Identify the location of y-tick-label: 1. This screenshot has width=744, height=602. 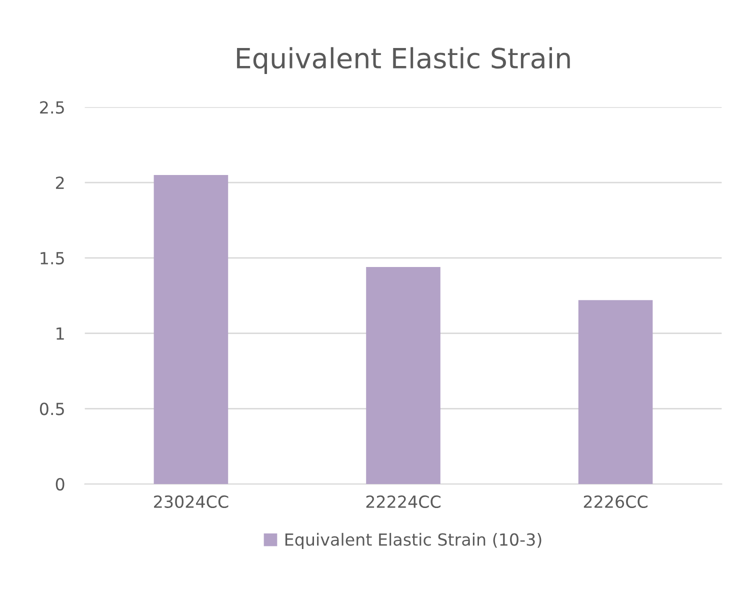
(60, 333).